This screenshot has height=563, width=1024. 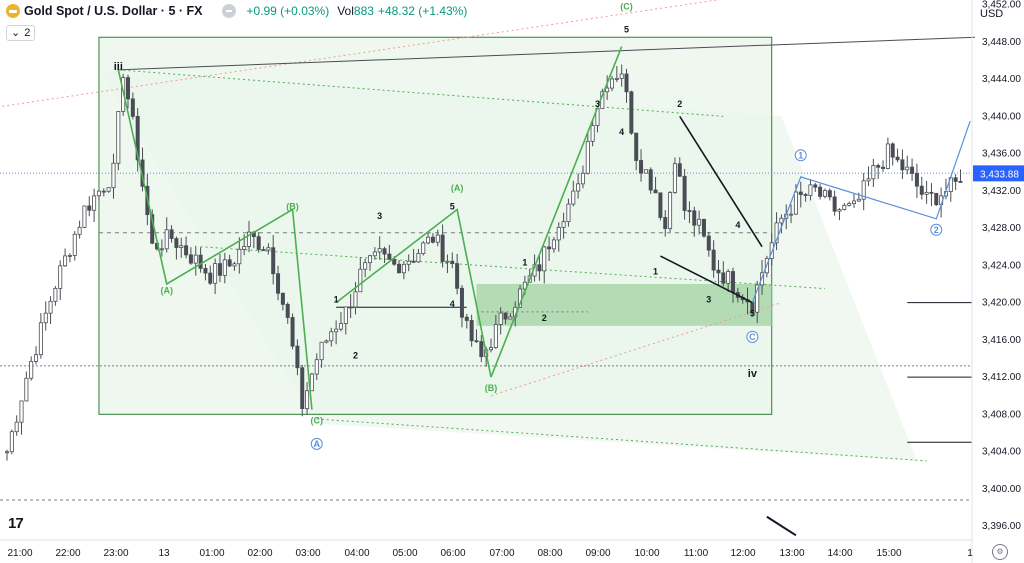 I want to click on trendline-dotted-mid, so click(x=512, y=268).